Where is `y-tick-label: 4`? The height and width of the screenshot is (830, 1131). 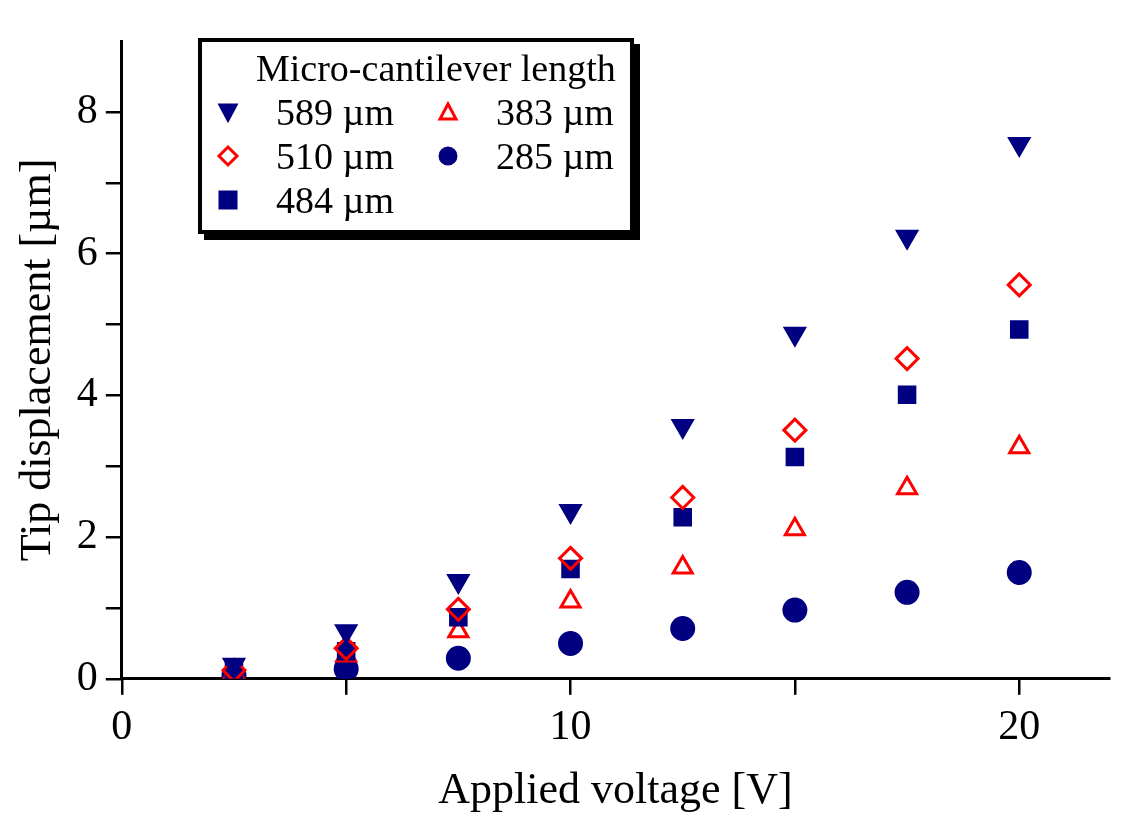
y-tick-label: 4 is located at coordinates (87, 392).